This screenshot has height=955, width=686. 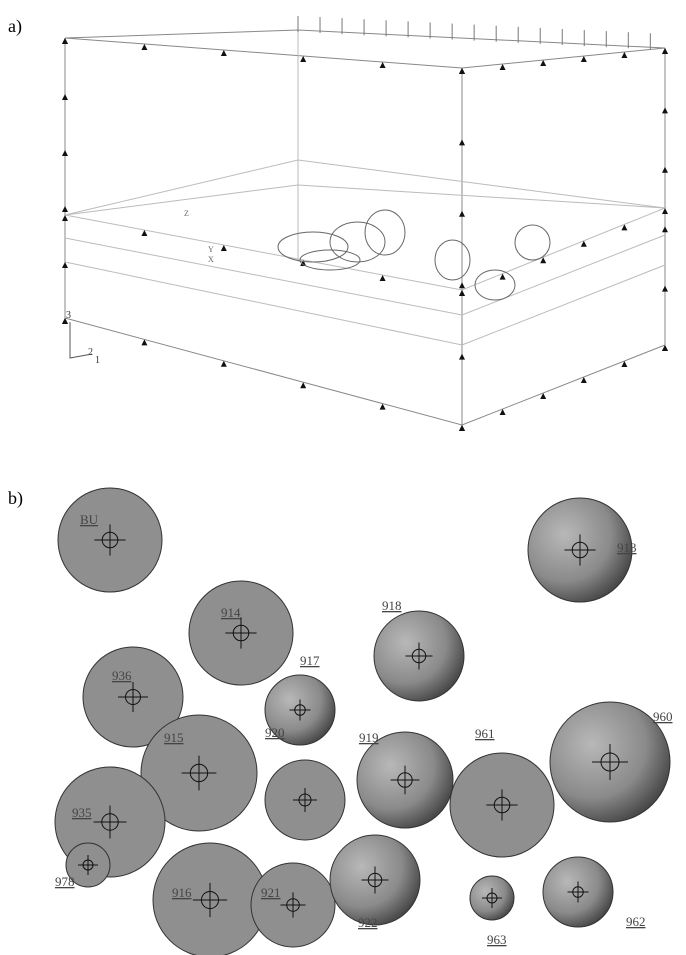 What do you see at coordinates (497, 939) in the screenshot?
I see `pile-label: 963` at bounding box center [497, 939].